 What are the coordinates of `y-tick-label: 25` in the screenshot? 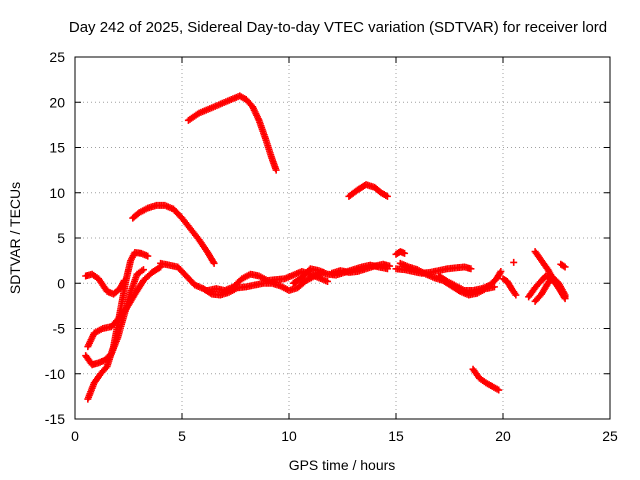 It's located at (57, 57).